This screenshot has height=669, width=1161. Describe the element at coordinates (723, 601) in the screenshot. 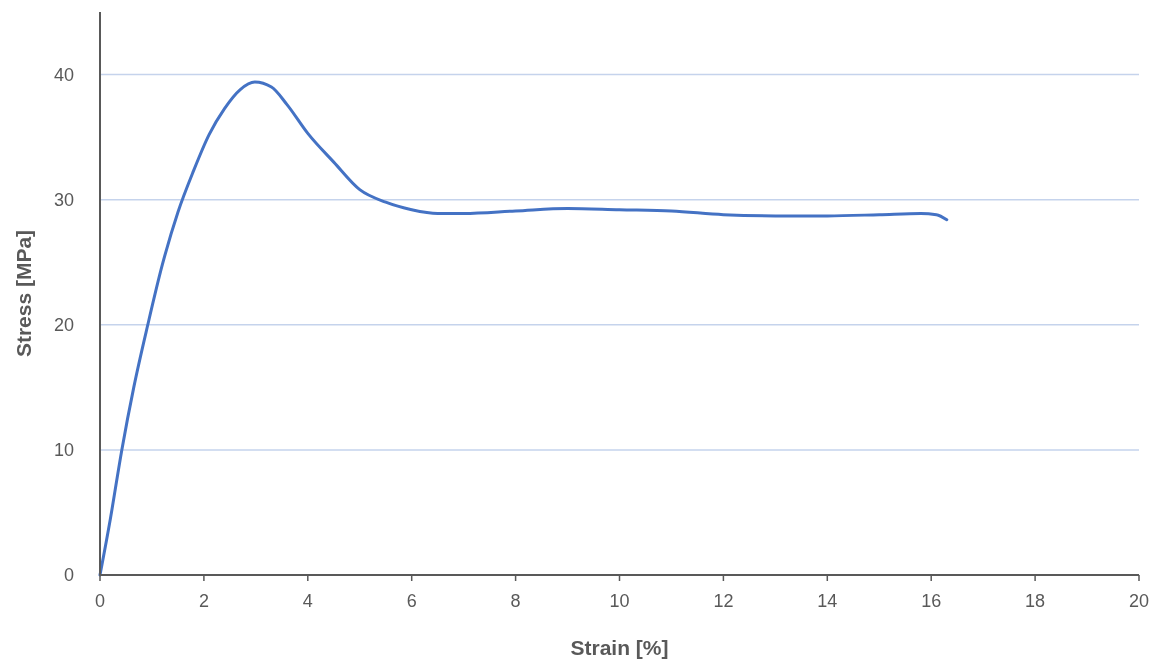

I see `x-tick-label: 12` at that location.